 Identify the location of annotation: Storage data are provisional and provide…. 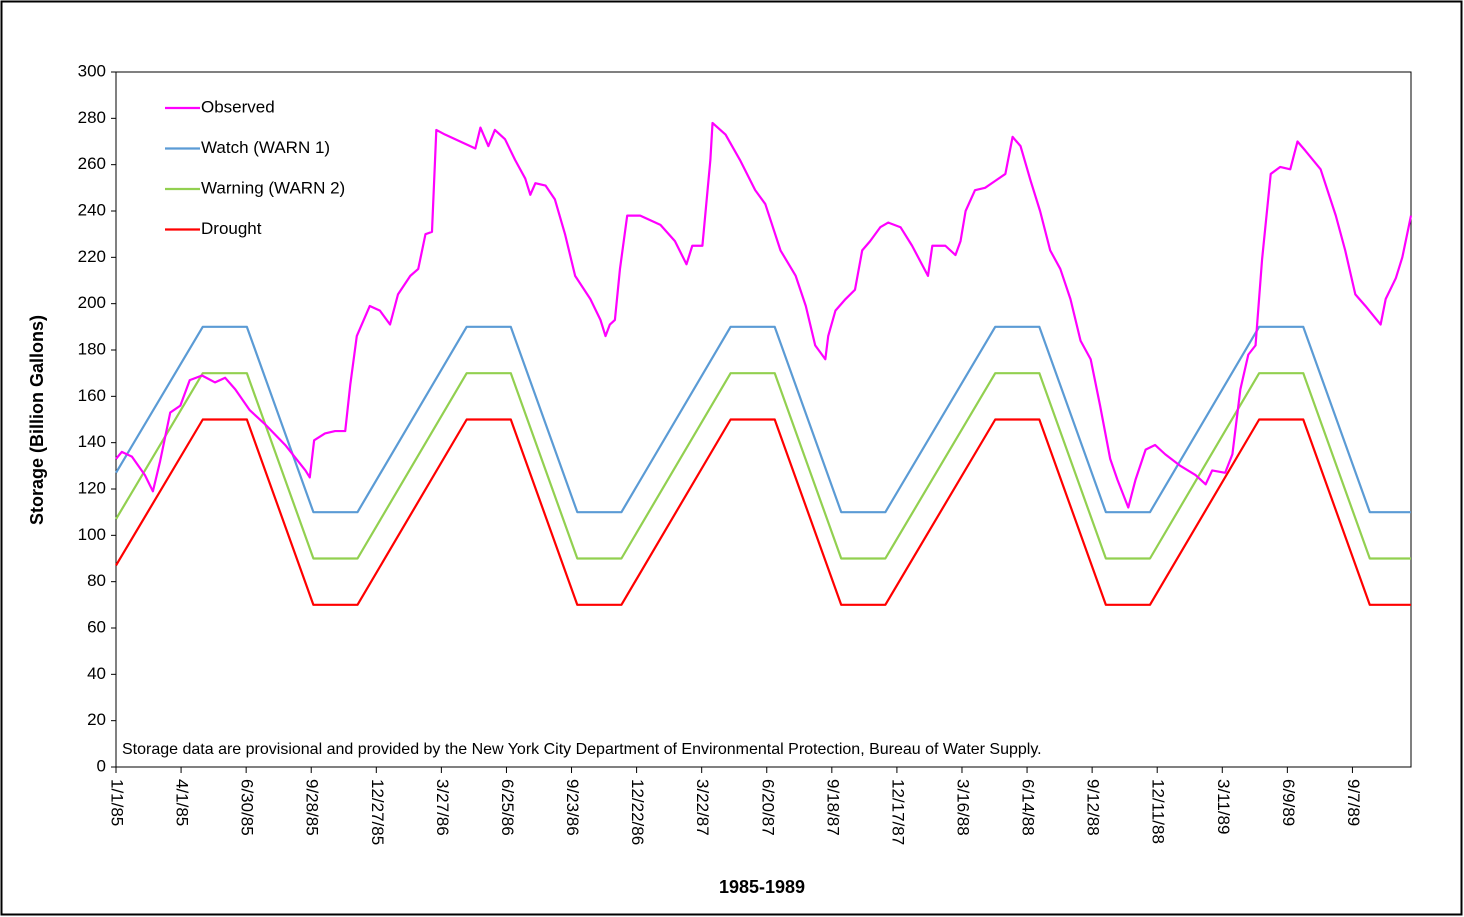
(582, 749).